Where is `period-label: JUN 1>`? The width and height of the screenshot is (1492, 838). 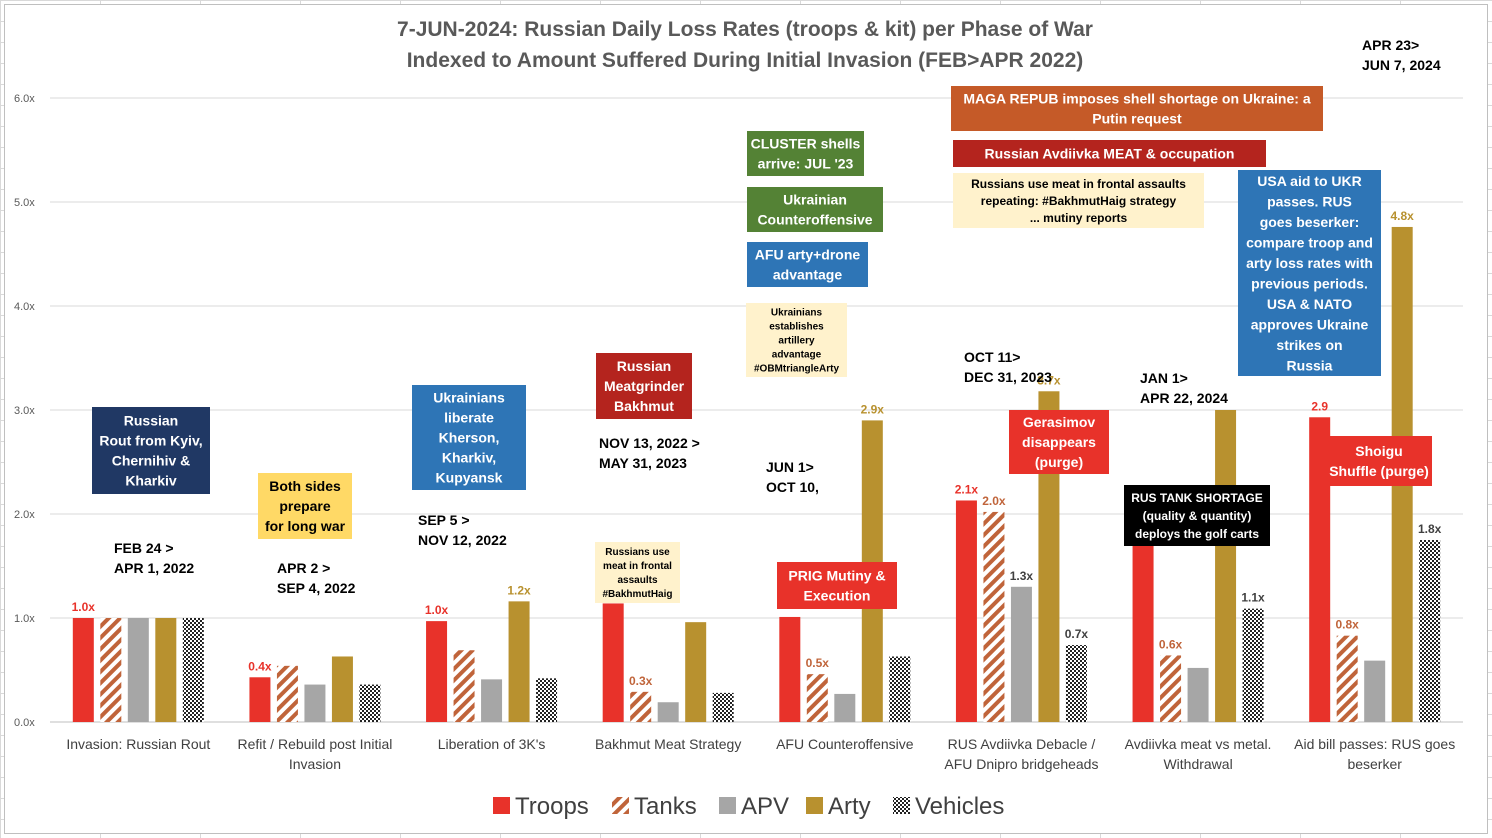
period-label: JUN 1> is located at coordinates (790, 467).